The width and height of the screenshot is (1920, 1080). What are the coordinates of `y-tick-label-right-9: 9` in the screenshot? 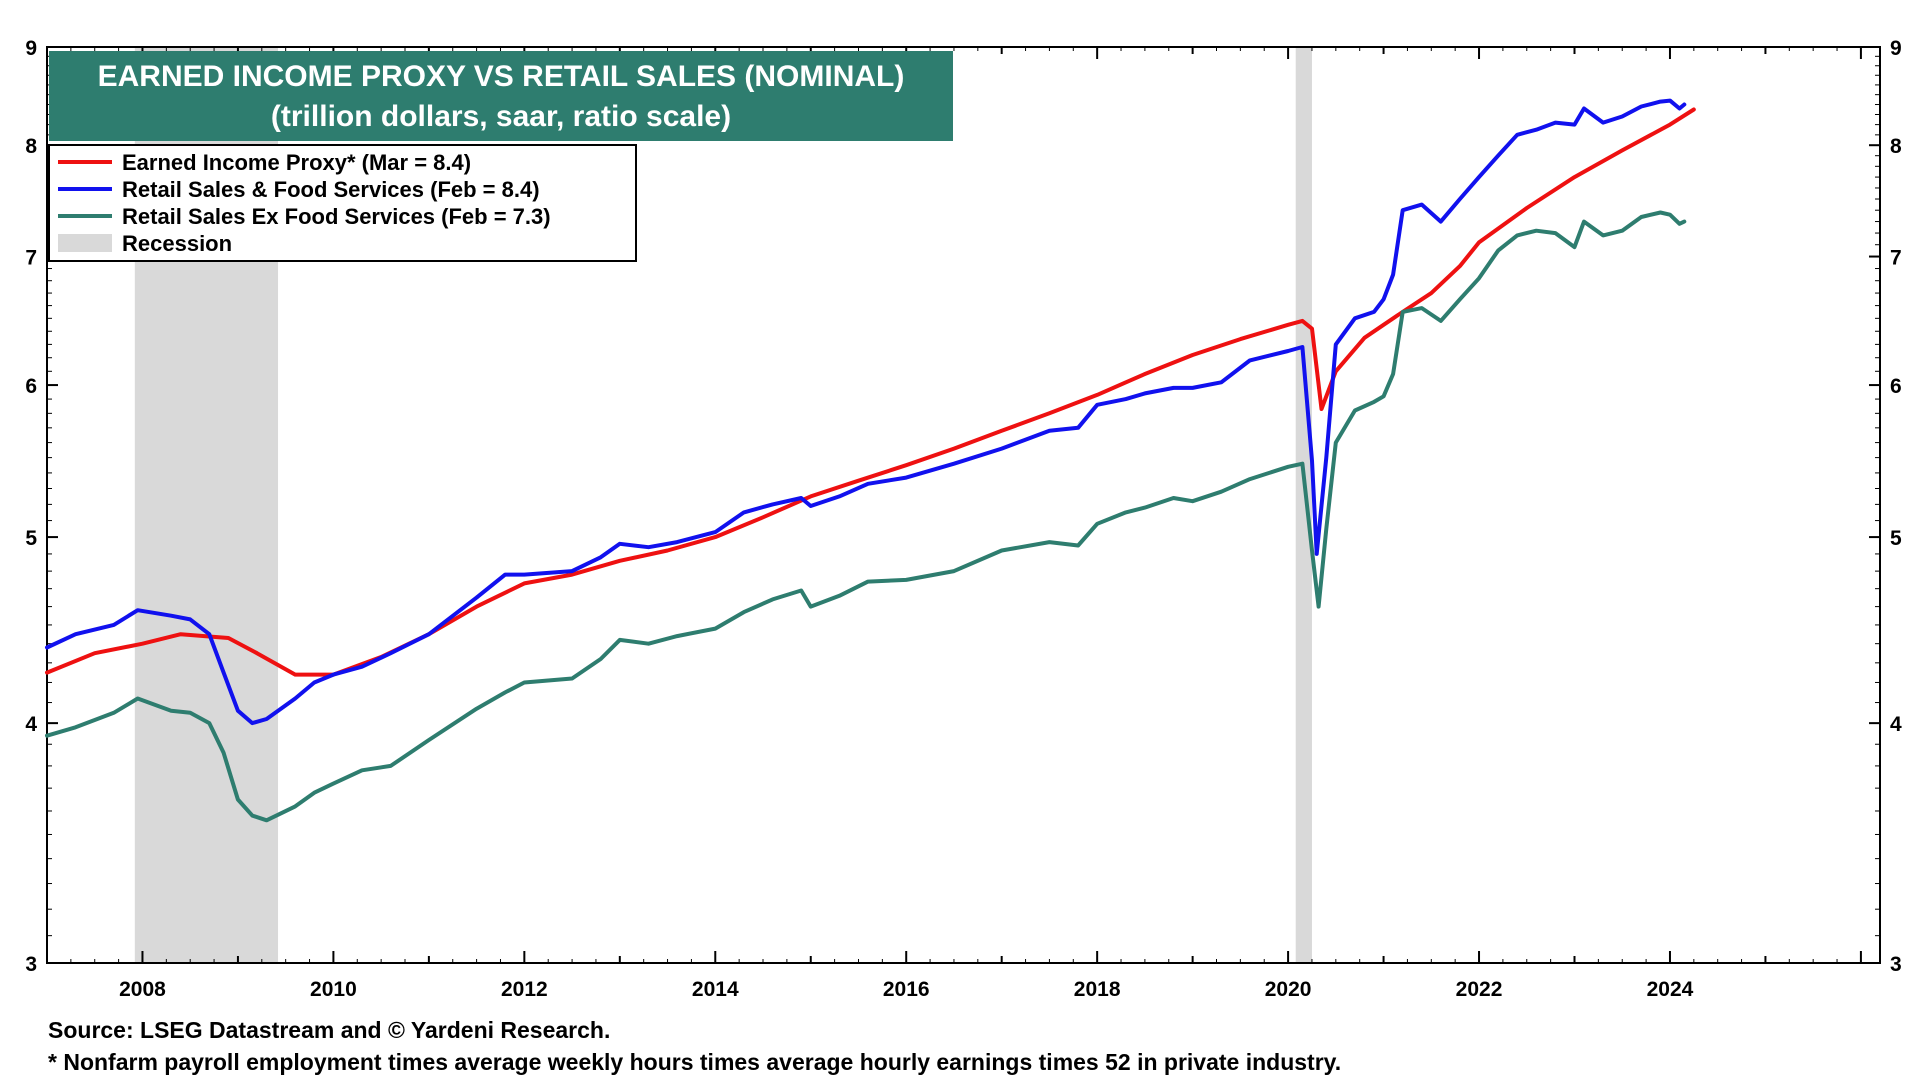 It's located at (1896, 48).